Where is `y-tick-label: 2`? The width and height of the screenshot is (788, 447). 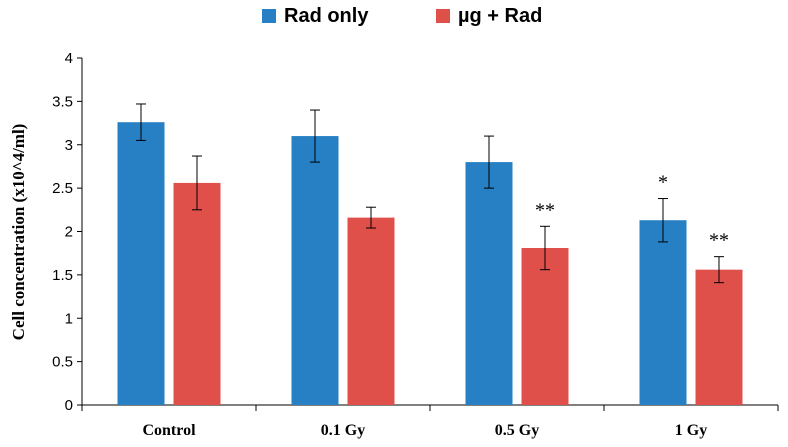 y-tick-label: 2 is located at coordinates (69, 232).